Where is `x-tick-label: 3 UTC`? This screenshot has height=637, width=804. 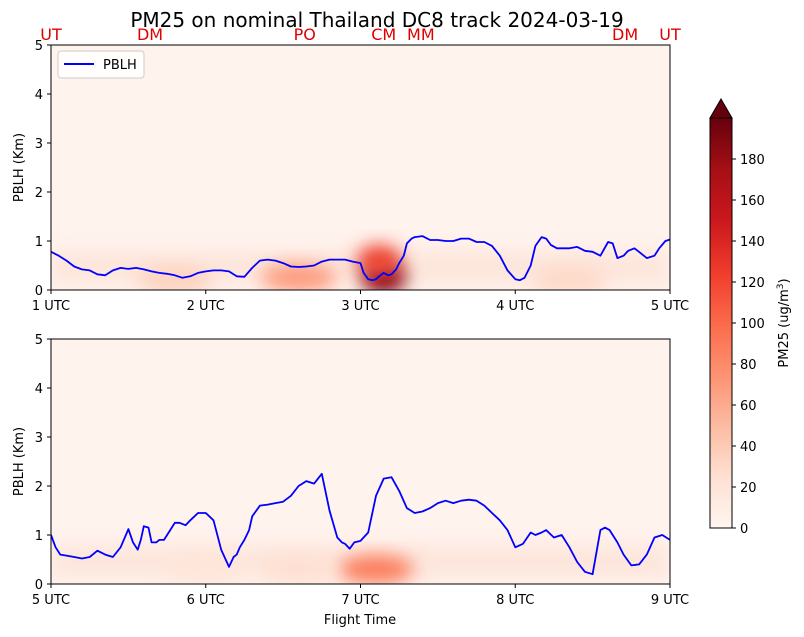 x-tick-label: 3 UTC is located at coordinates (360, 306).